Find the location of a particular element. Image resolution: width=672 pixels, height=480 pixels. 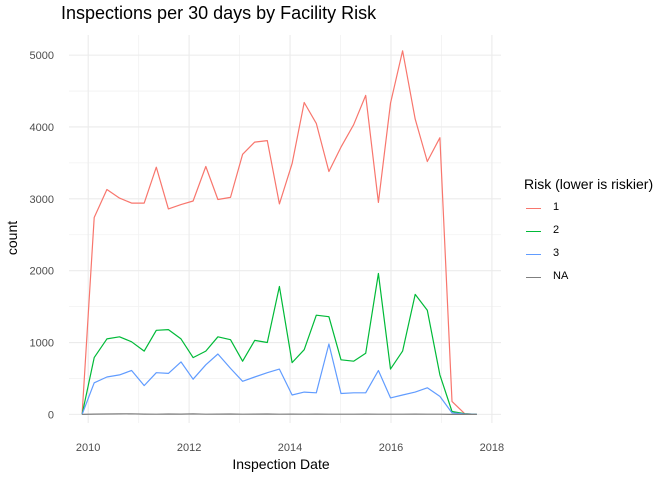

legend-title: Risk (lower is riskier) is located at coordinates (589, 184).